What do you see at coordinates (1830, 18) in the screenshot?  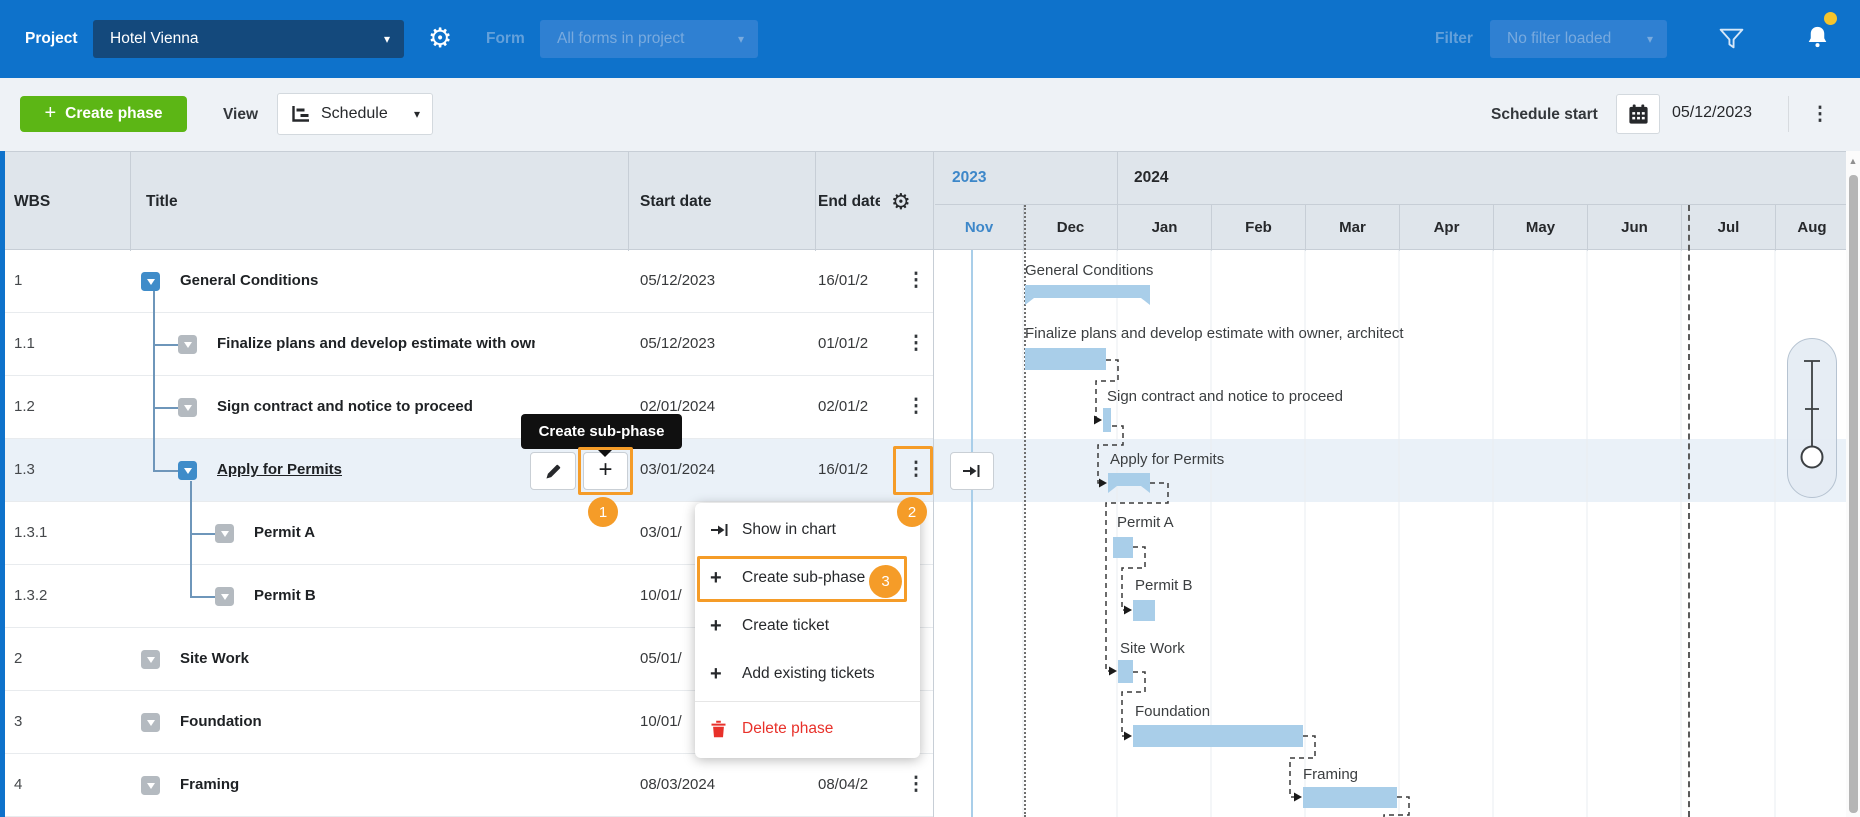 I see `notification-dot` at bounding box center [1830, 18].